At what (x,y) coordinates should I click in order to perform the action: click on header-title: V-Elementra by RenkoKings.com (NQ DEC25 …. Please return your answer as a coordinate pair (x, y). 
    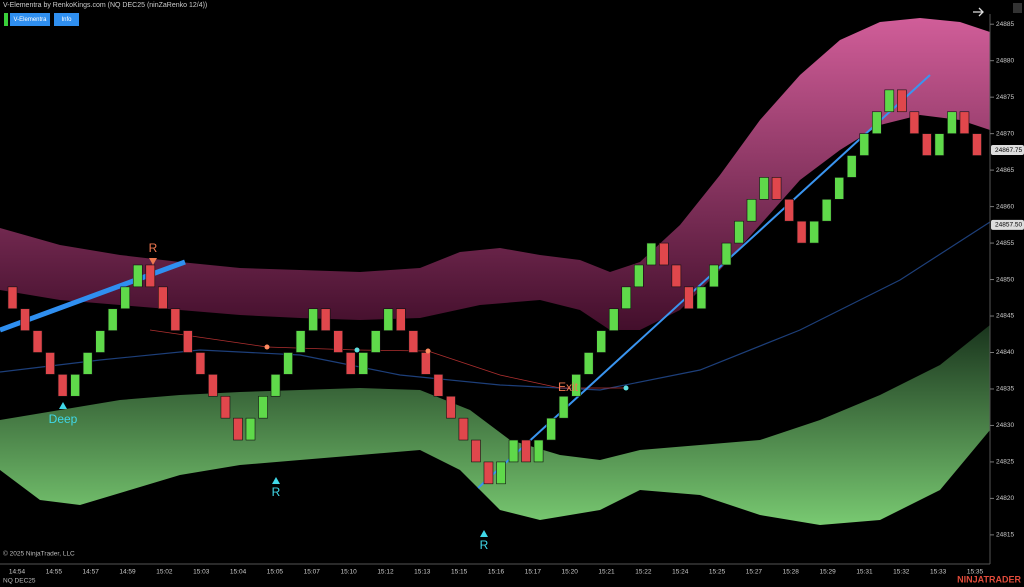
    Looking at the image, I should click on (105, 5).